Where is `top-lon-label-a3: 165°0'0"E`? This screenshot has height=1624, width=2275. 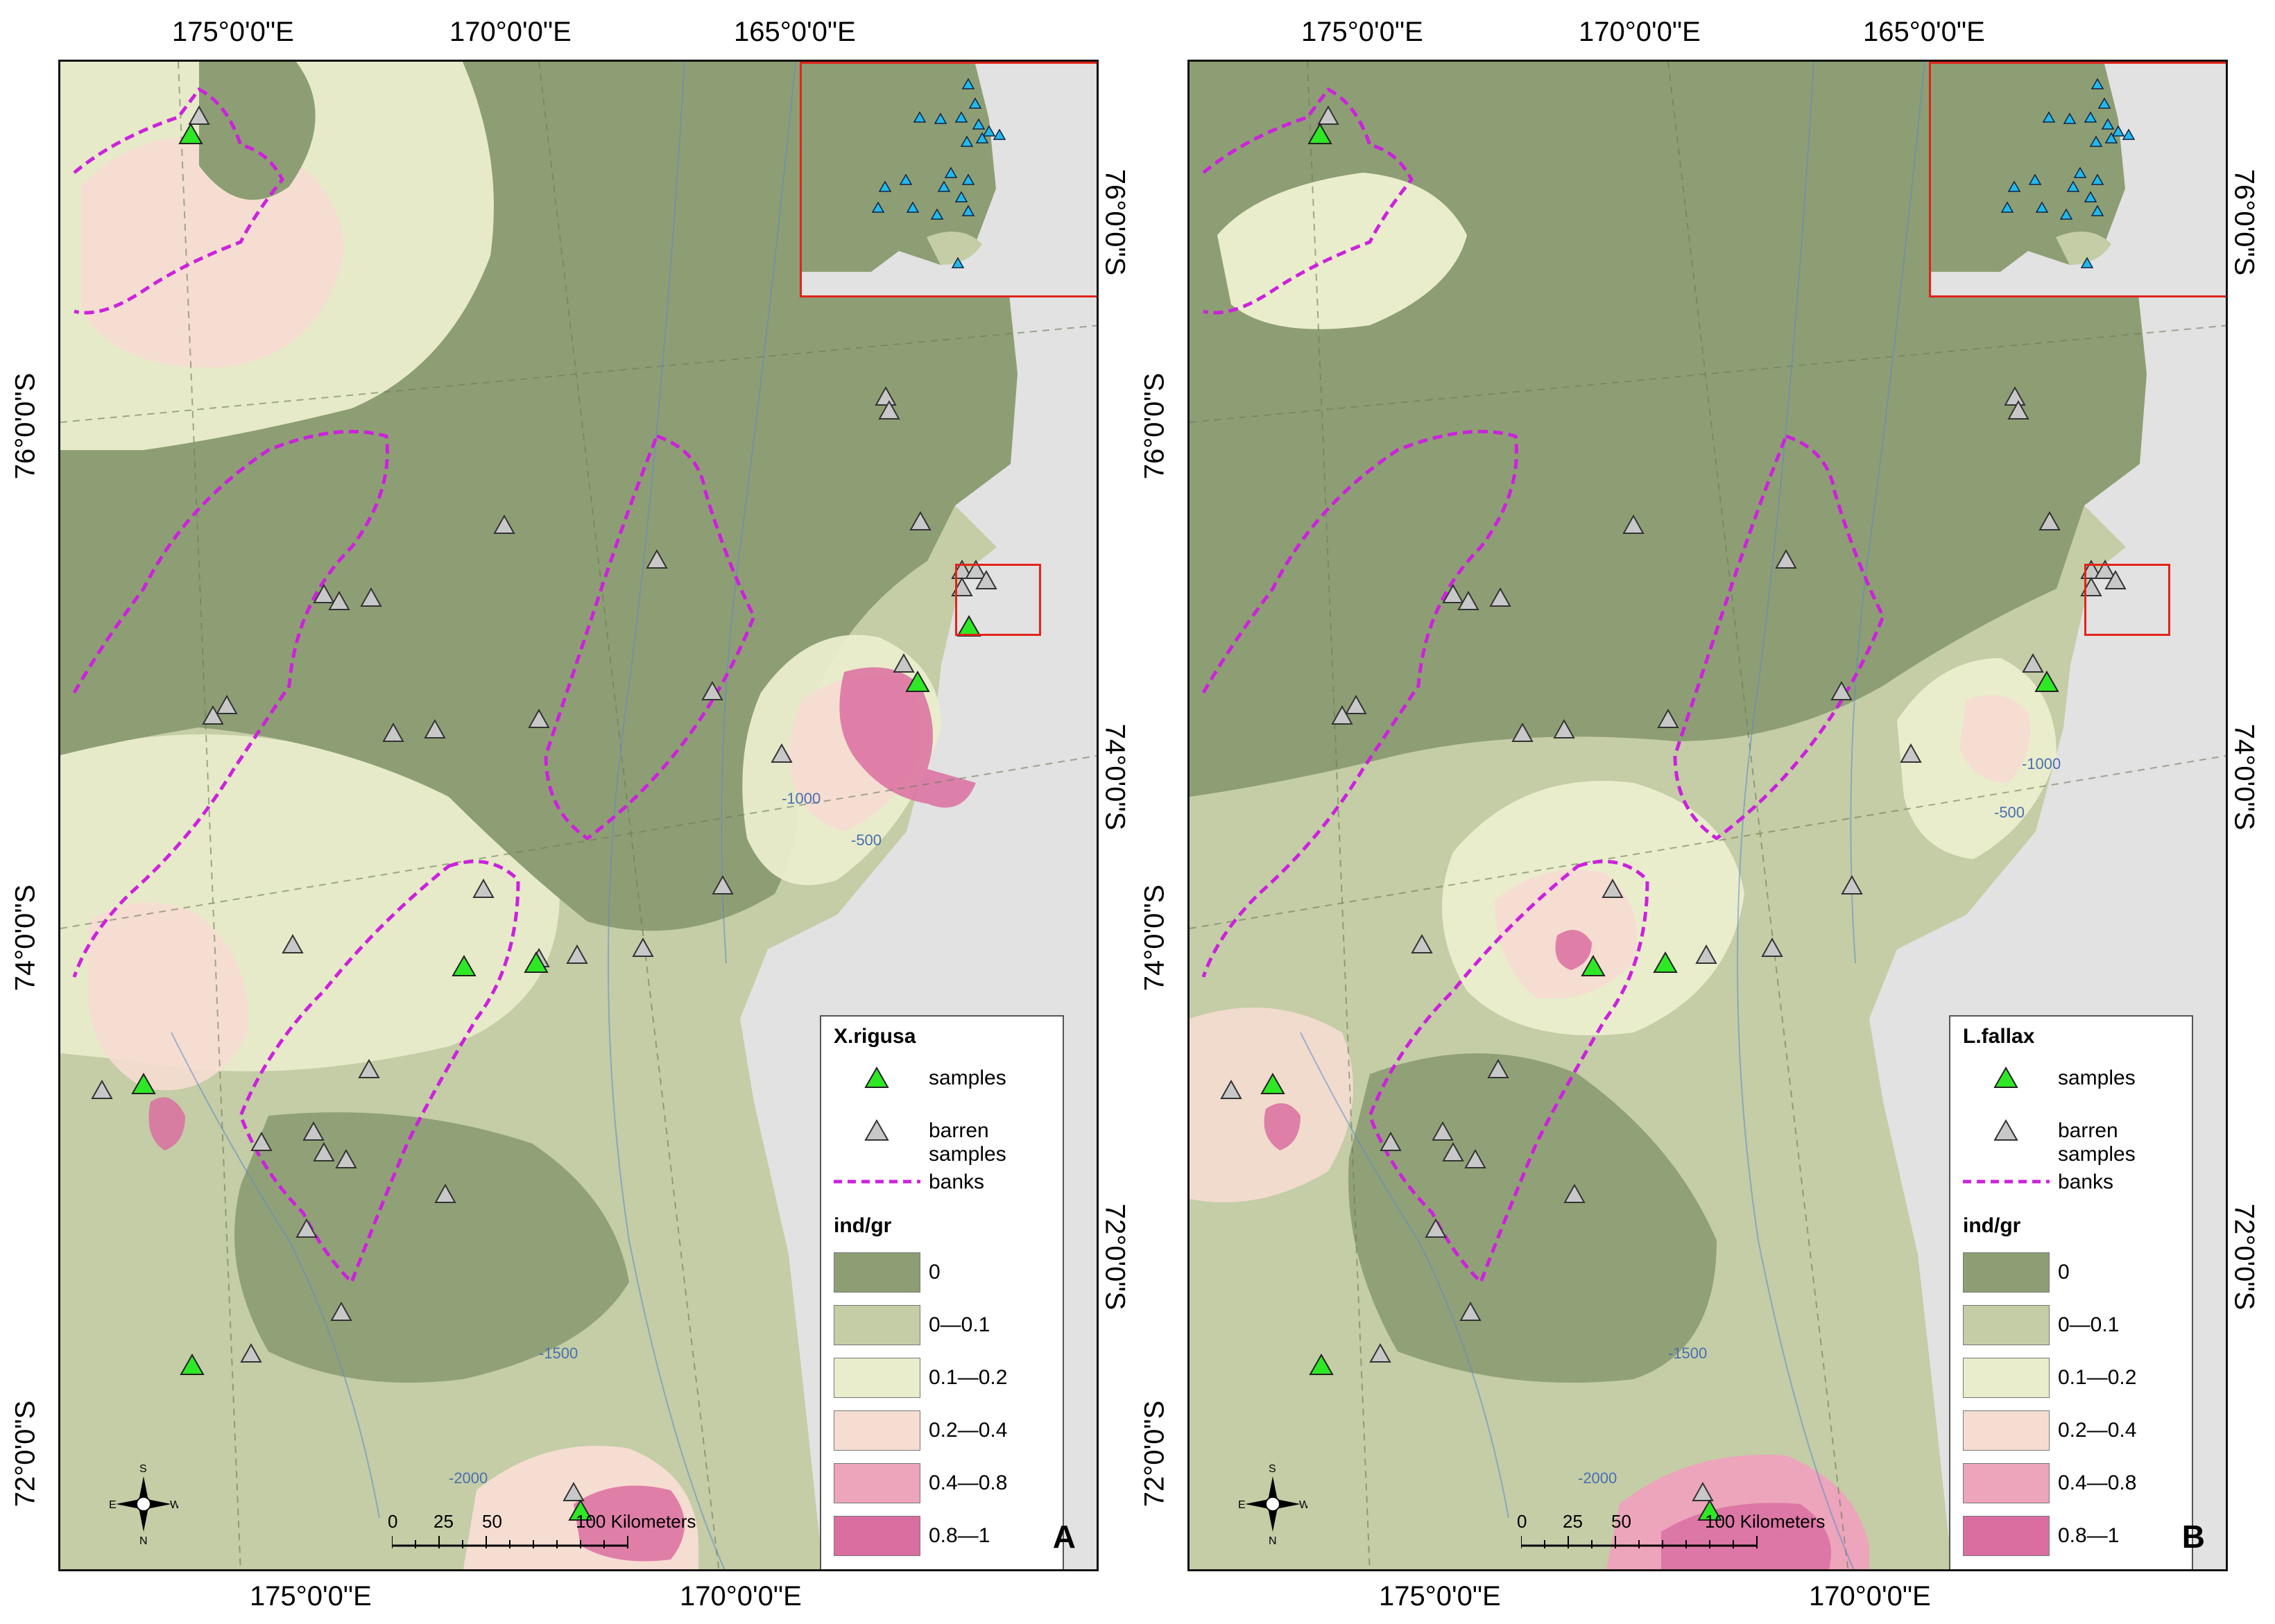 top-lon-label-a3: 165°0'0"E is located at coordinates (795, 32).